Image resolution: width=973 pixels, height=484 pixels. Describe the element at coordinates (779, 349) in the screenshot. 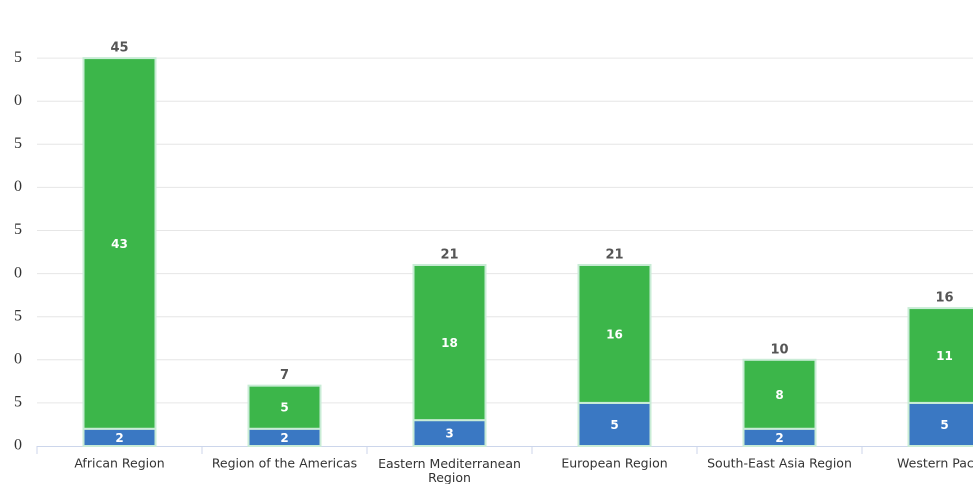

I see `total-label: 10` at that location.